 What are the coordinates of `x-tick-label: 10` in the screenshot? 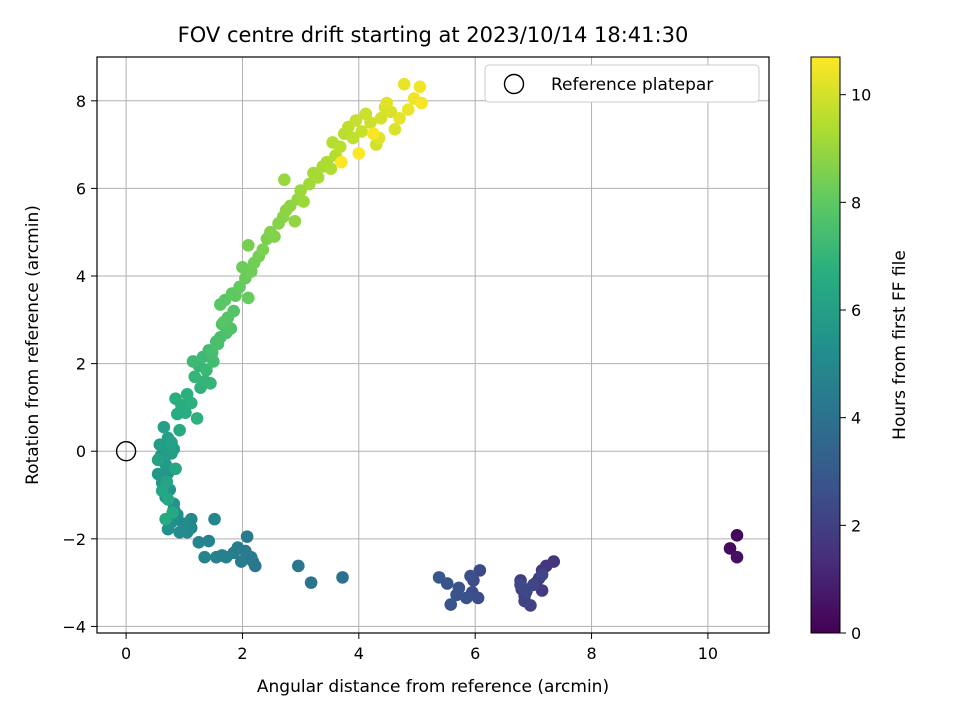 It's located at (708, 653).